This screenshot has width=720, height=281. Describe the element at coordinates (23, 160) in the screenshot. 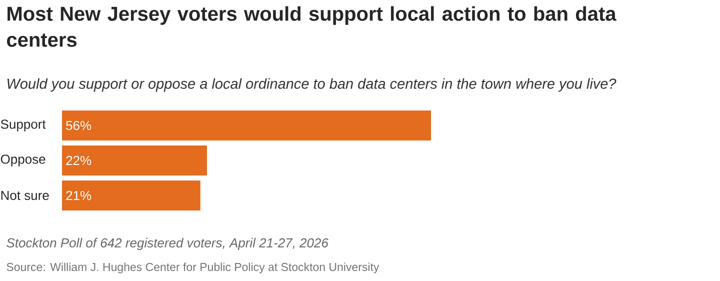

I see `y-tick-label: Oppose` at that location.